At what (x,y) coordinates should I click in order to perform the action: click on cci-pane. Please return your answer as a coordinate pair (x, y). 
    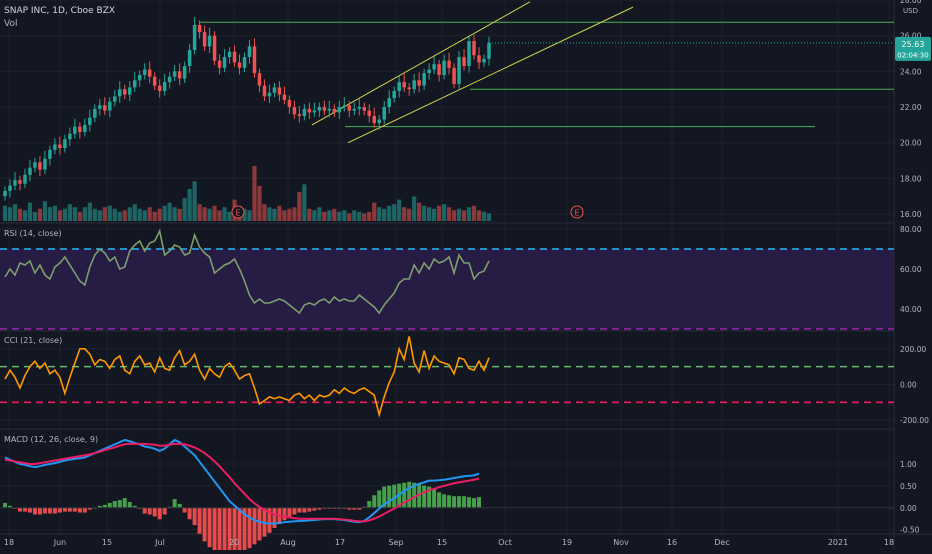
    Looking at the image, I should click on (447, 377).